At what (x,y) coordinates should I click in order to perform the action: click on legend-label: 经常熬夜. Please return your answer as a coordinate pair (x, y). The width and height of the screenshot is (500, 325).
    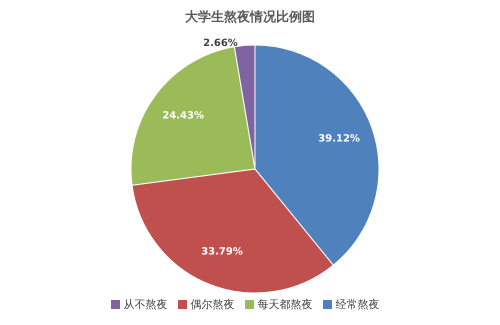
    Looking at the image, I should click on (358, 304).